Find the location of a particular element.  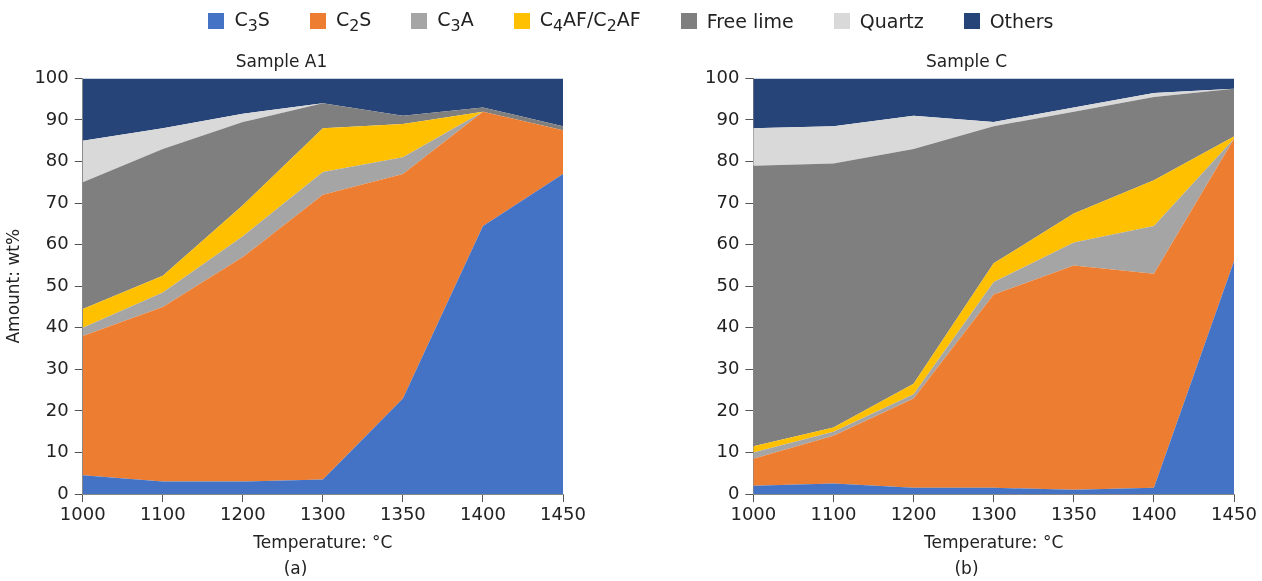

legend-label: C$_{2}$S is located at coordinates (353, 21).